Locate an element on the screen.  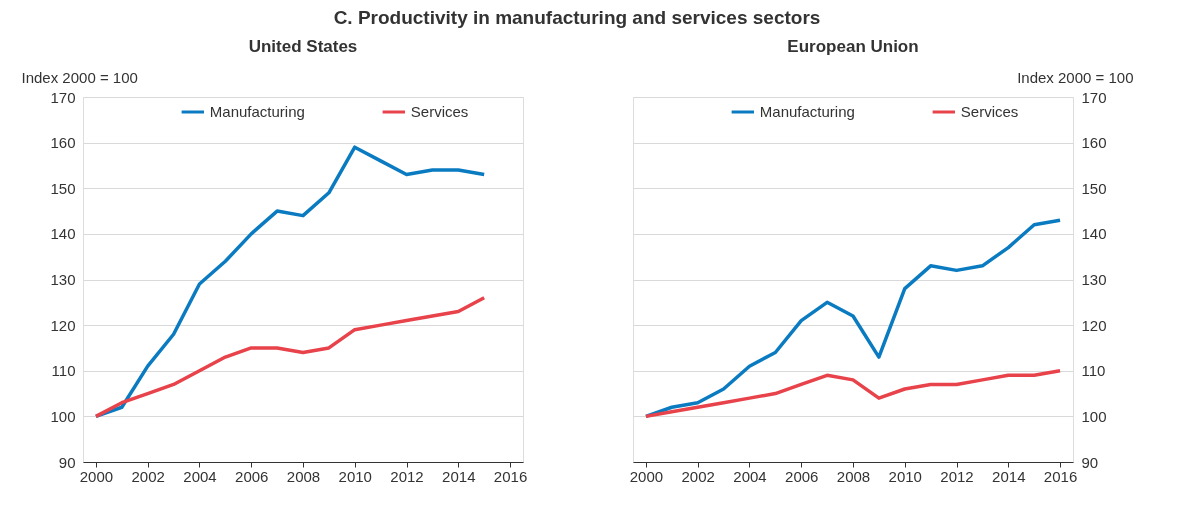
chart-subtitle: United States is located at coordinates (303, 46).